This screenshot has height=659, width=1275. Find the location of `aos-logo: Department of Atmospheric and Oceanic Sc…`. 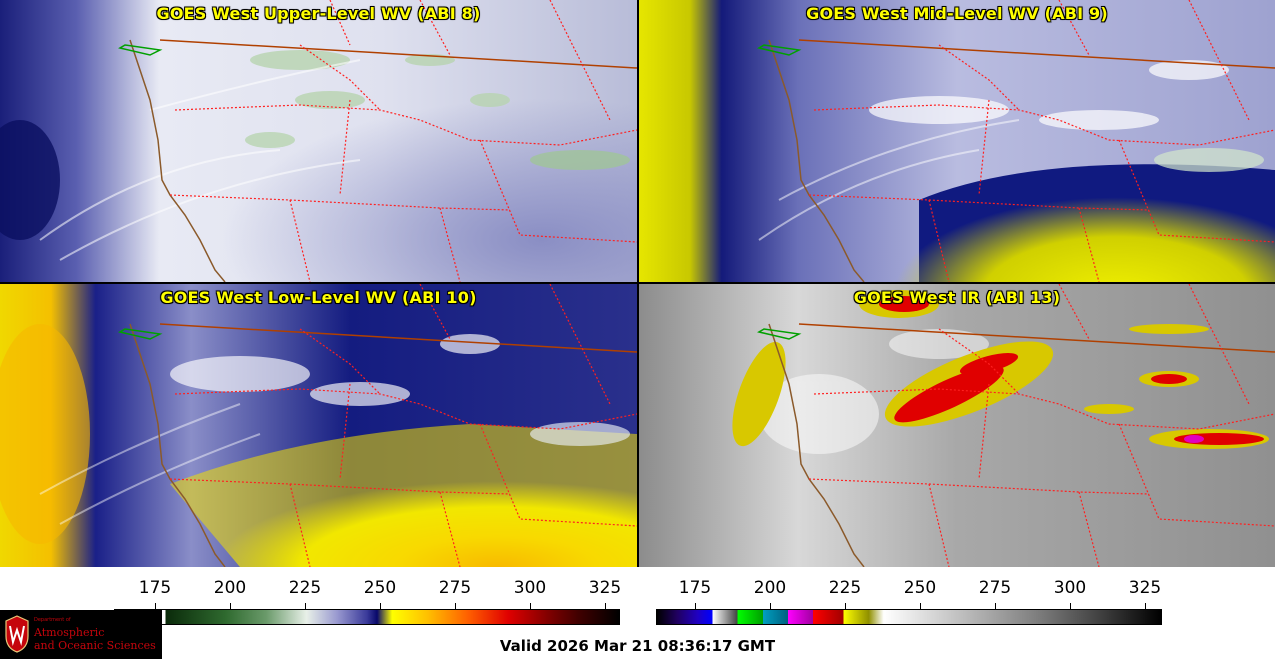

aos-logo: Department of Atmospheric and Oceanic Sc… is located at coordinates (81, 634).